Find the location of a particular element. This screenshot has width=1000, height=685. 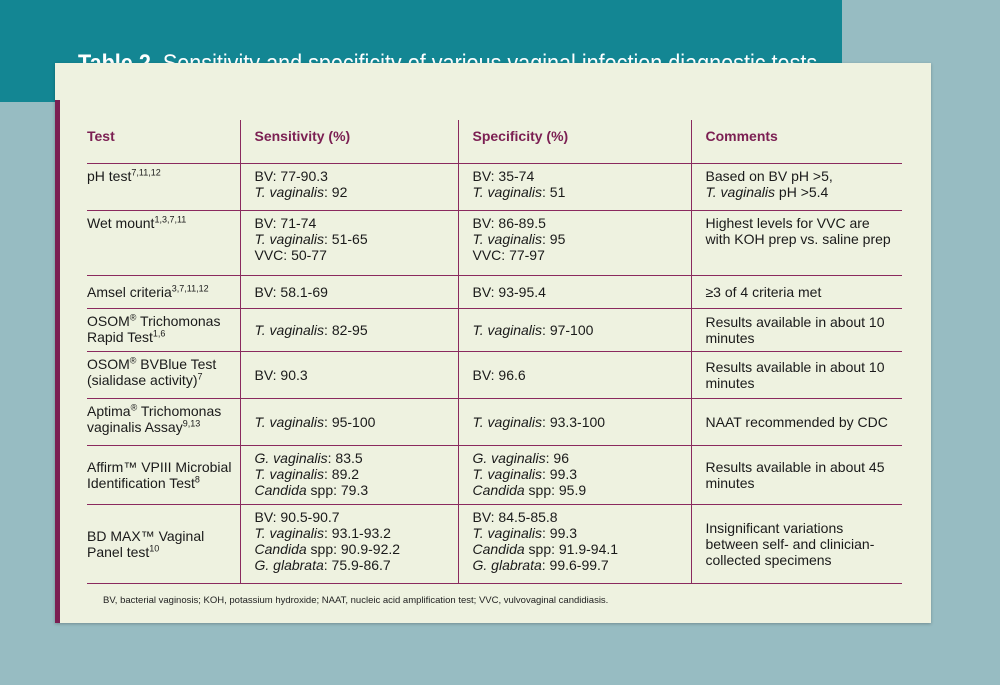

test-cell: OSOM® Trichomonas Rapid Test1,6 is located at coordinates (163, 330).